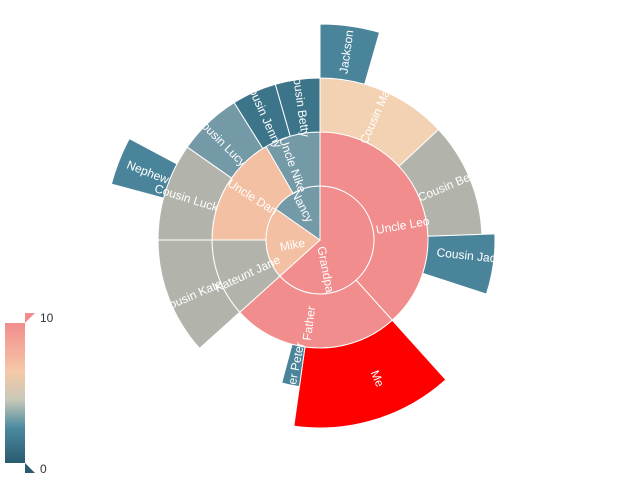  I want to click on label-father: Father, so click(309, 323).